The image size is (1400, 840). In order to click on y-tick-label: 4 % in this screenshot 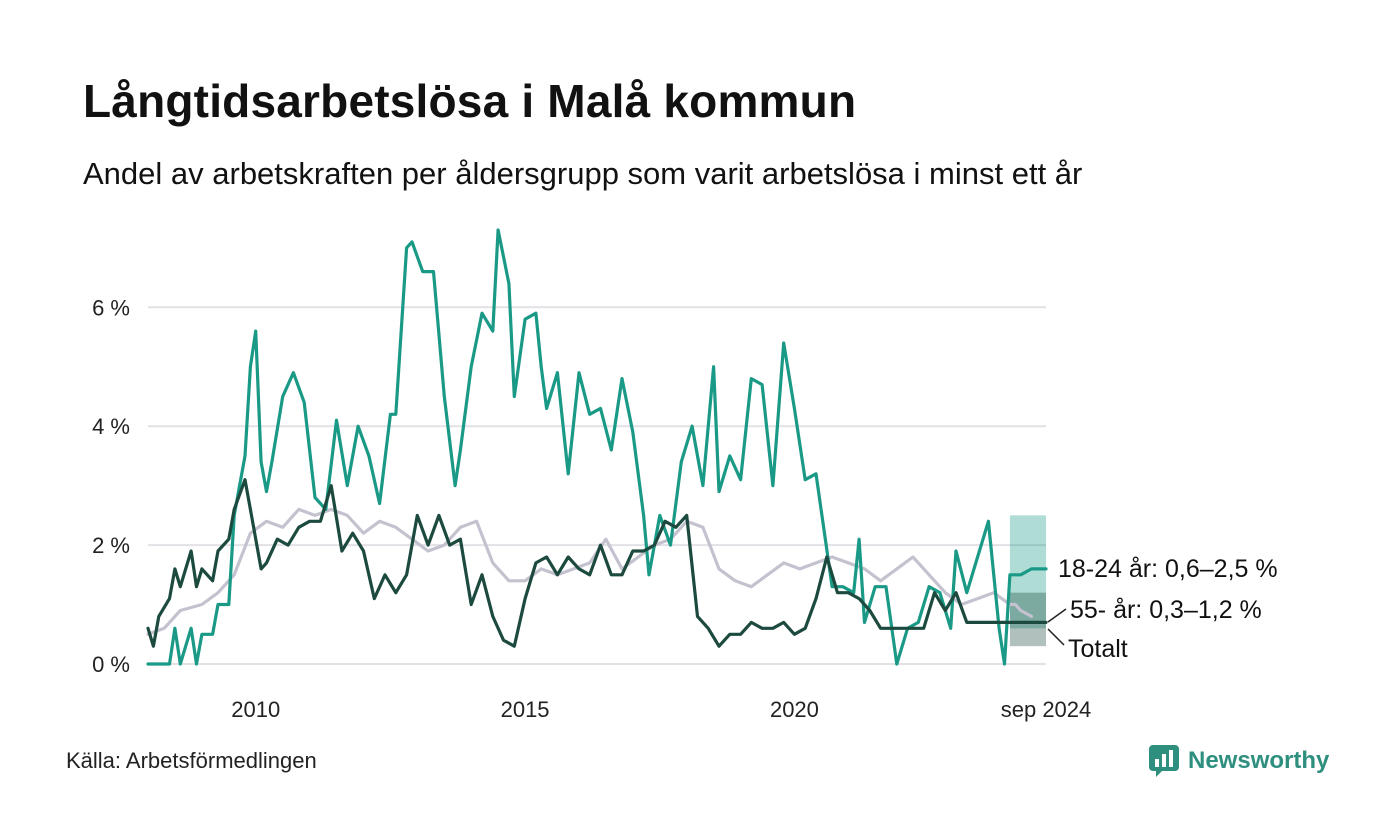, I will do `click(111, 426)`.